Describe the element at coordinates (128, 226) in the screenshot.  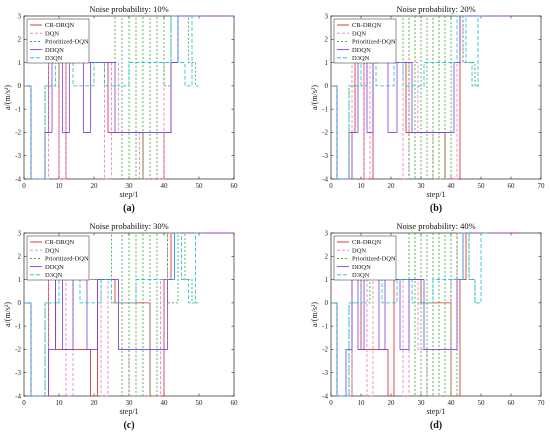
I see `chart-title: Noise probability: 30%` at that location.